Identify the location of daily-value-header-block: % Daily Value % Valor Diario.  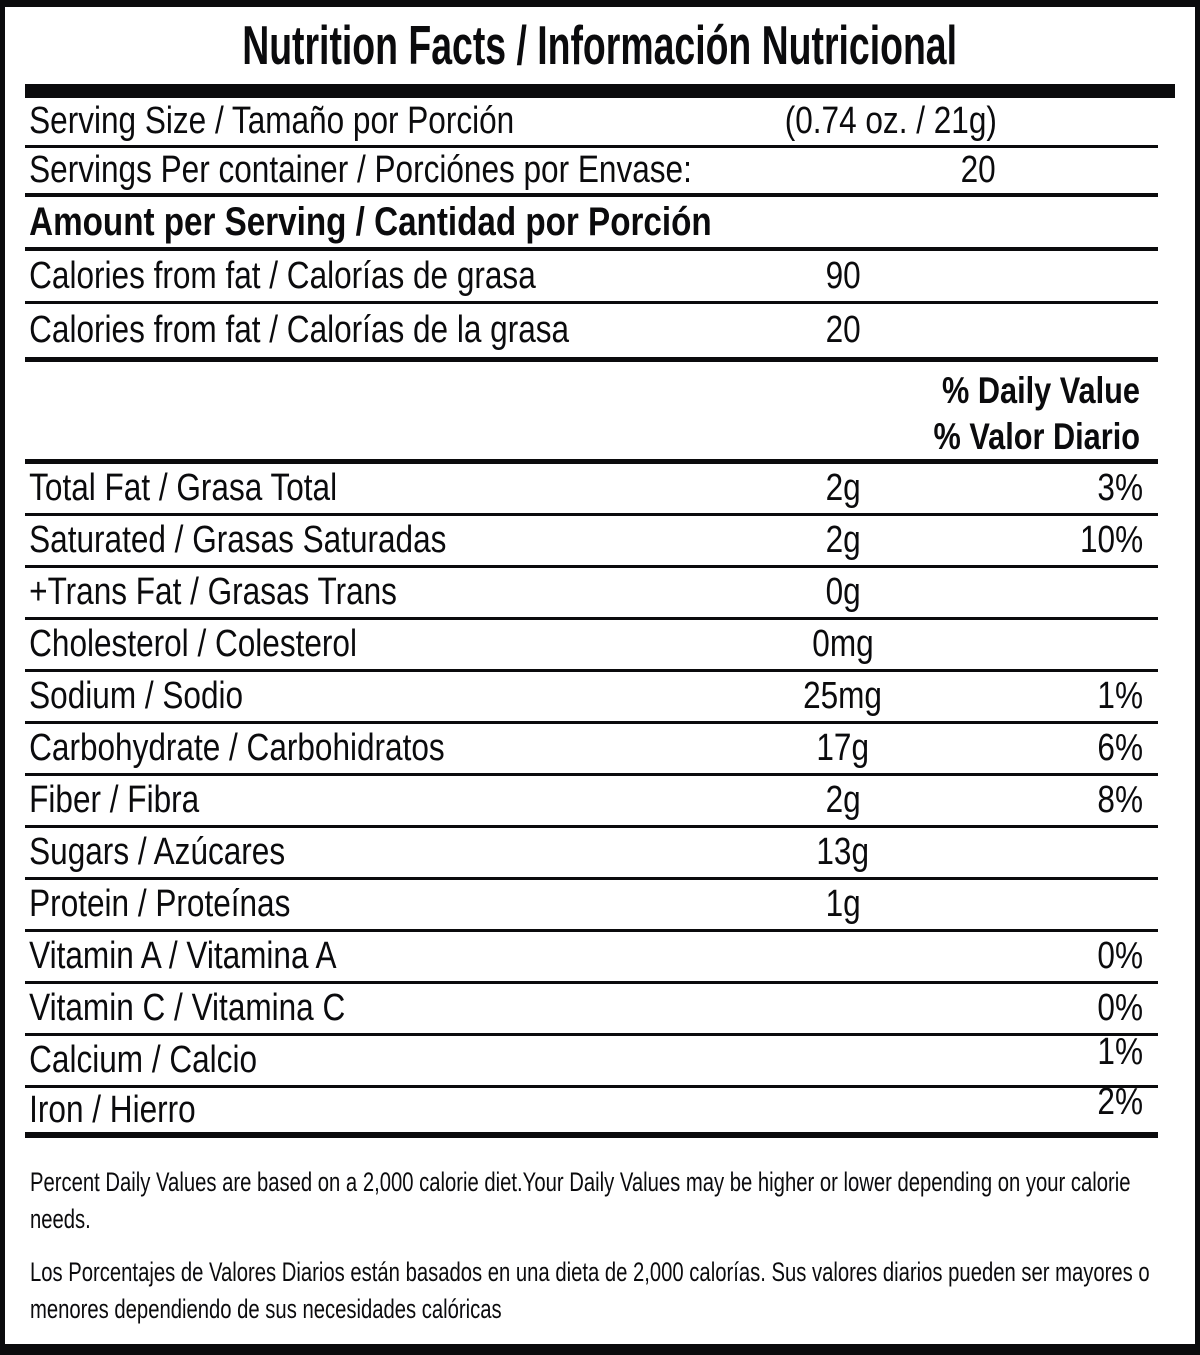
(591, 413).